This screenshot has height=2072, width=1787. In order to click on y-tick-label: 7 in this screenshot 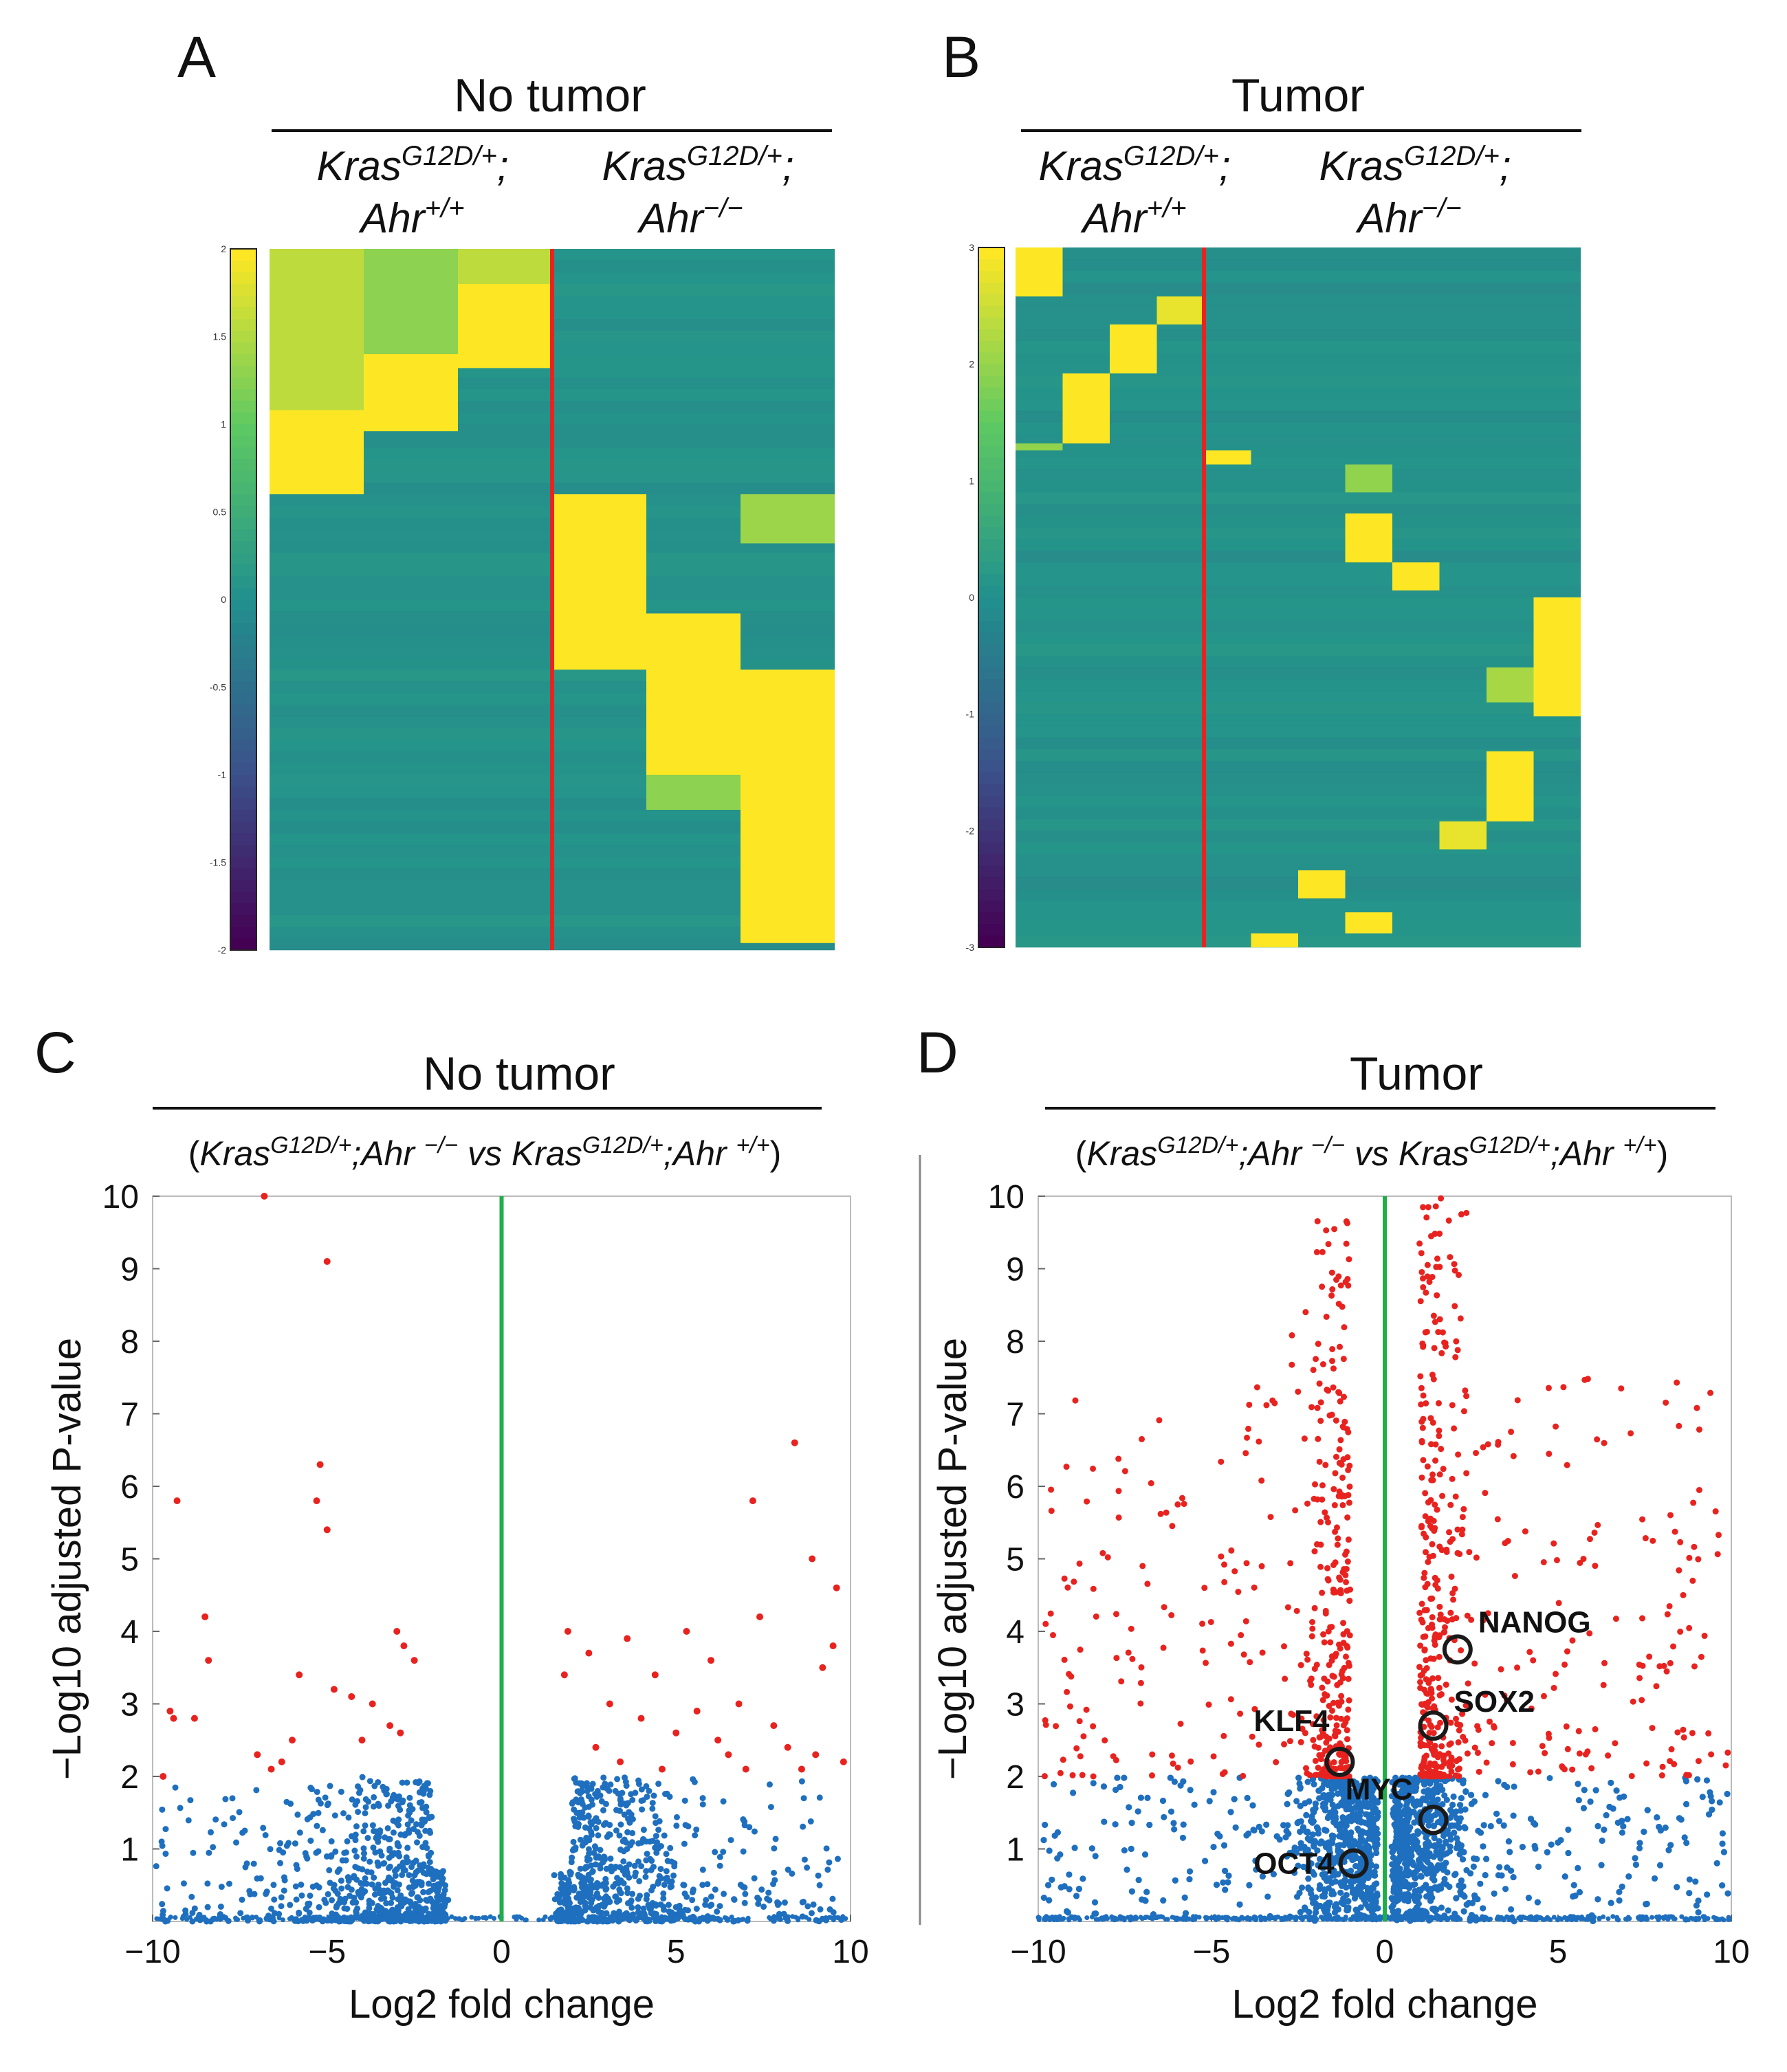, I will do `click(1015, 1415)`.